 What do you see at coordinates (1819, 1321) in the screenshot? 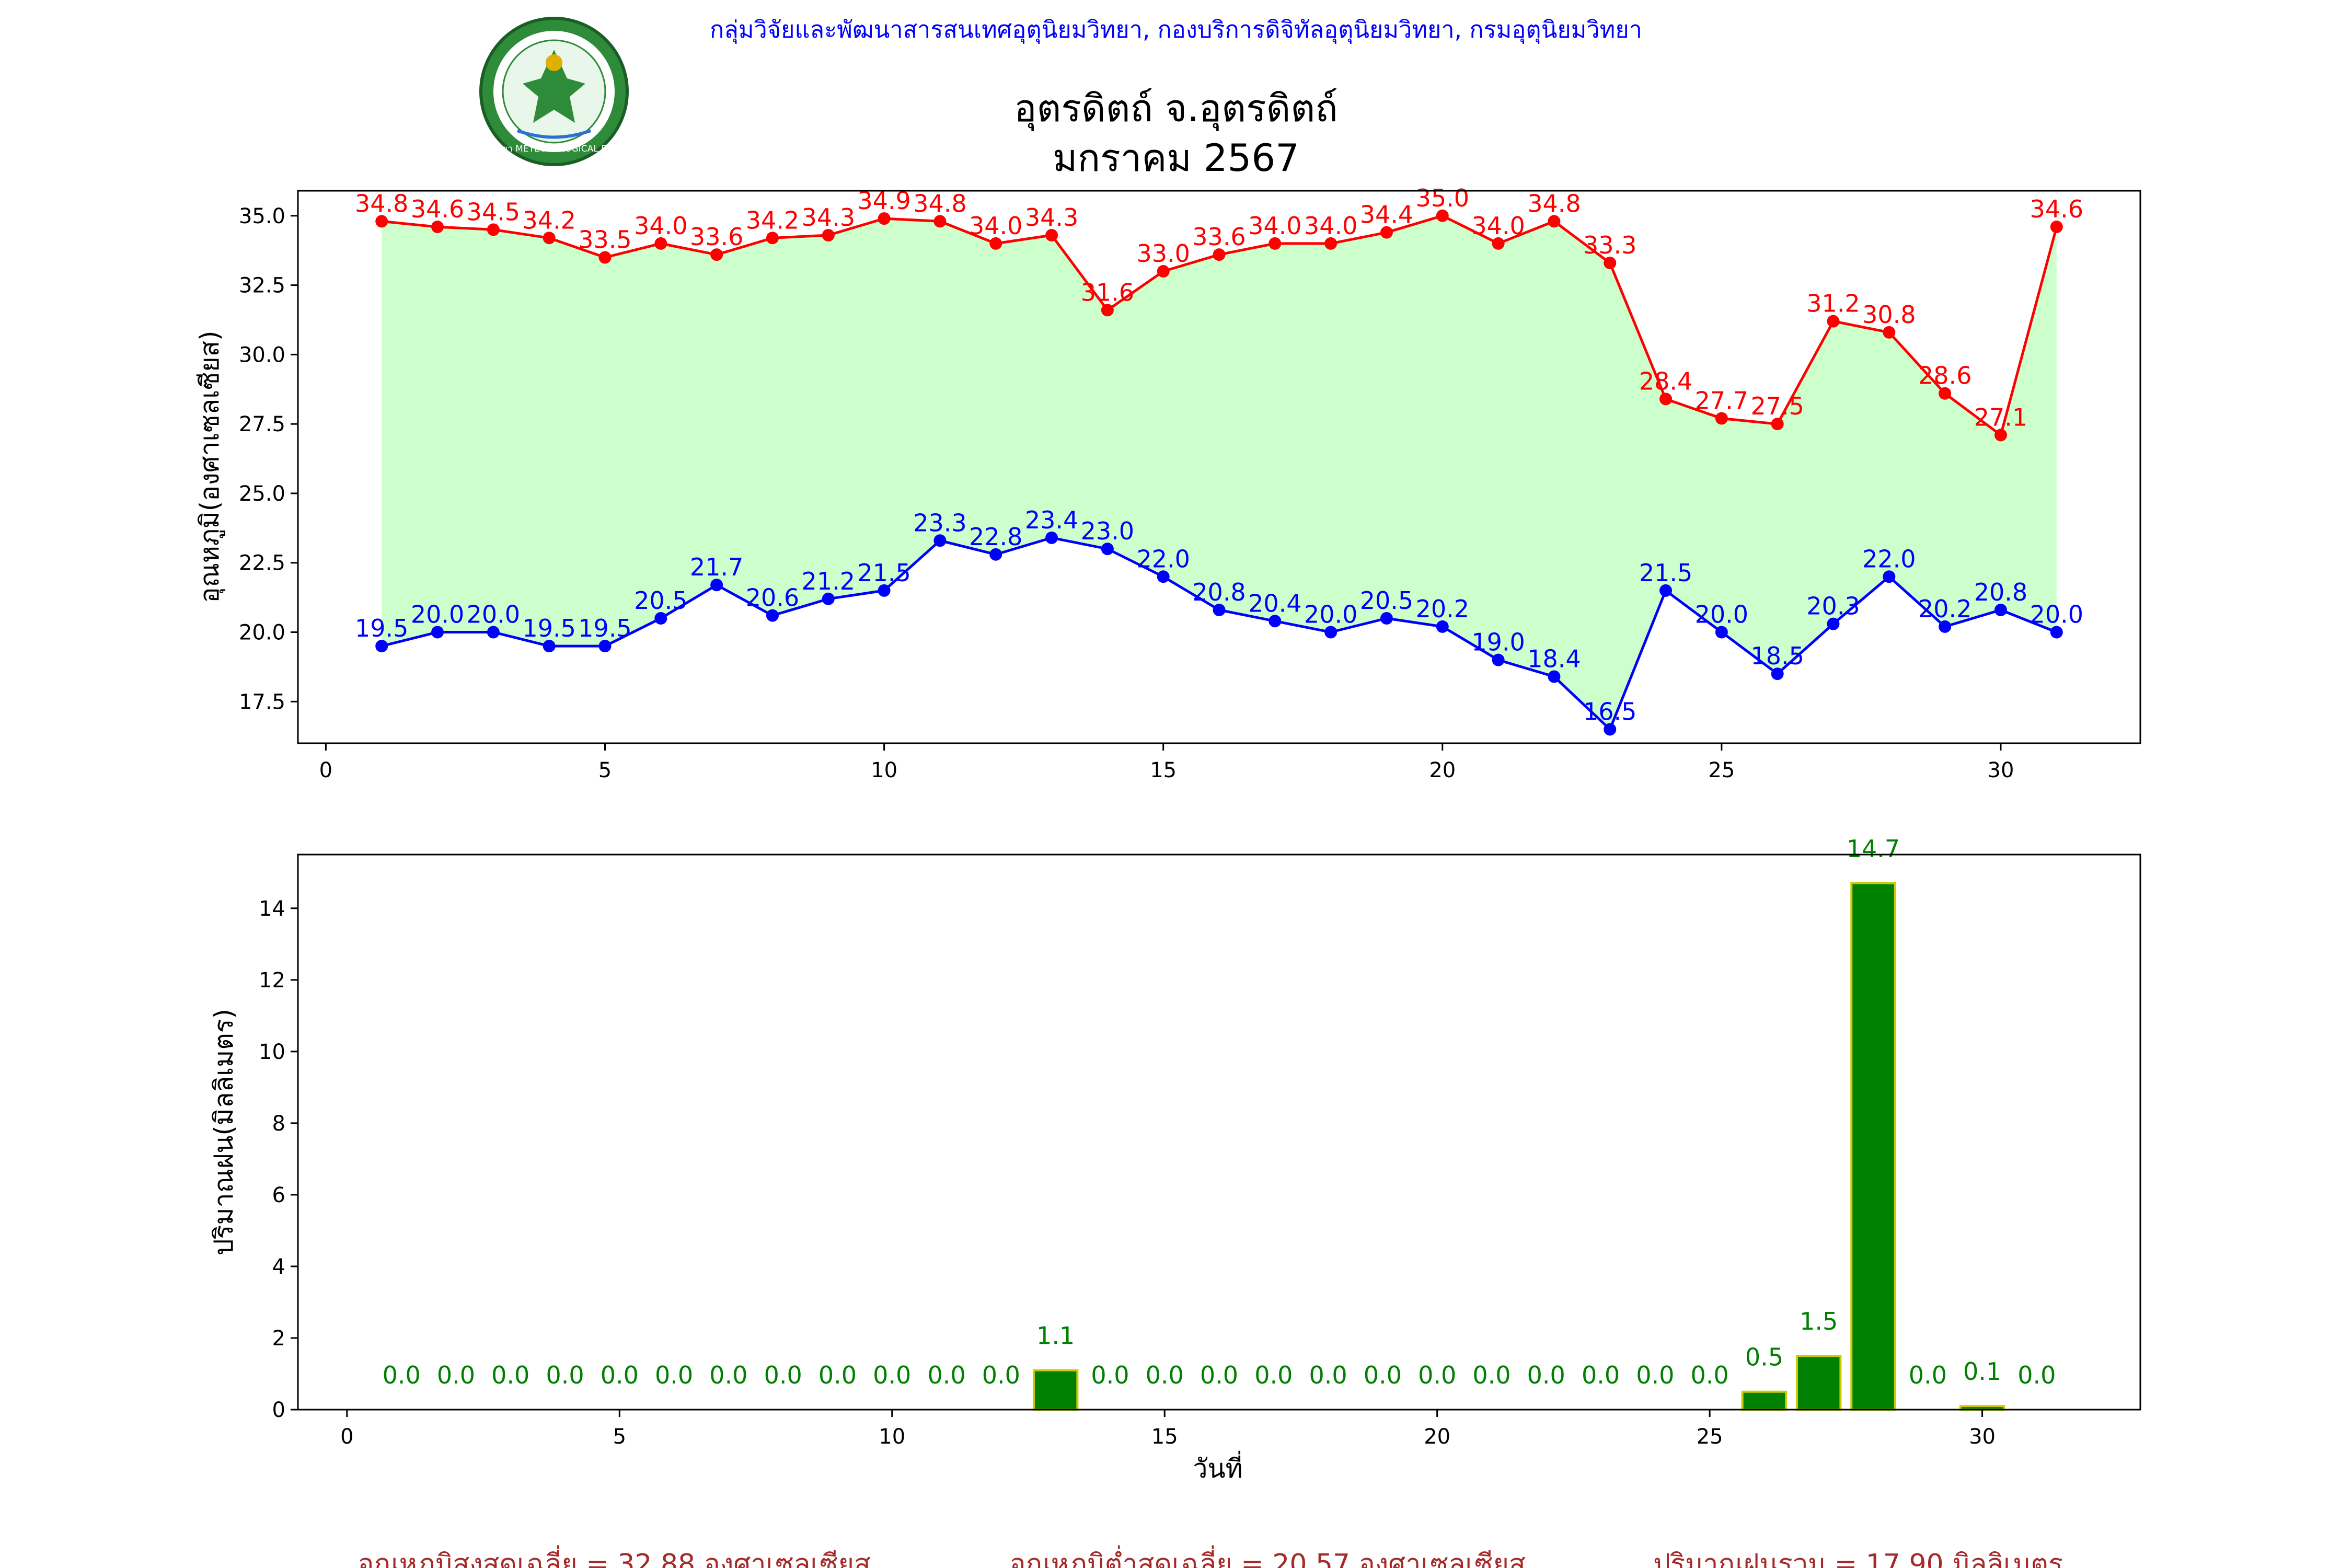
I see `rainfall-label: 1.5` at bounding box center [1819, 1321].